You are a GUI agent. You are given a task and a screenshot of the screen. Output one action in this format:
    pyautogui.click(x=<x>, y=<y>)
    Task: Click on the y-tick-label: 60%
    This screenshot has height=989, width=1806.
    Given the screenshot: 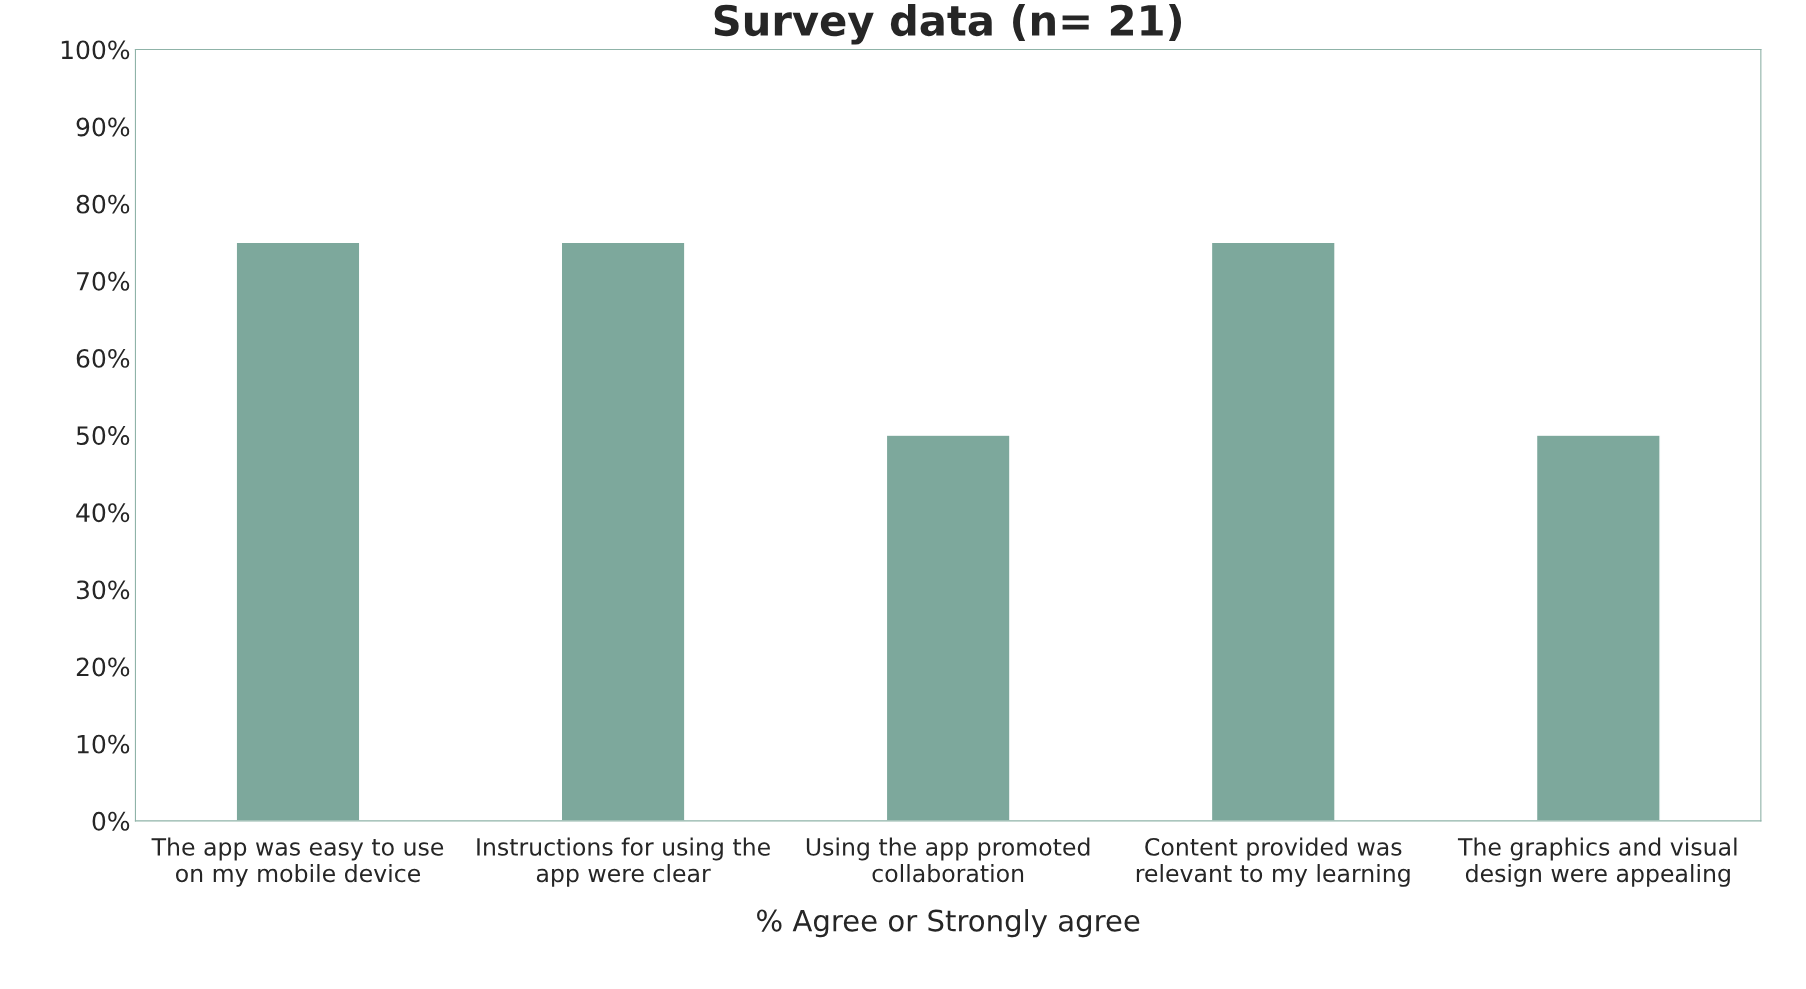 What is the action you would take?
    pyautogui.click(x=103, y=358)
    